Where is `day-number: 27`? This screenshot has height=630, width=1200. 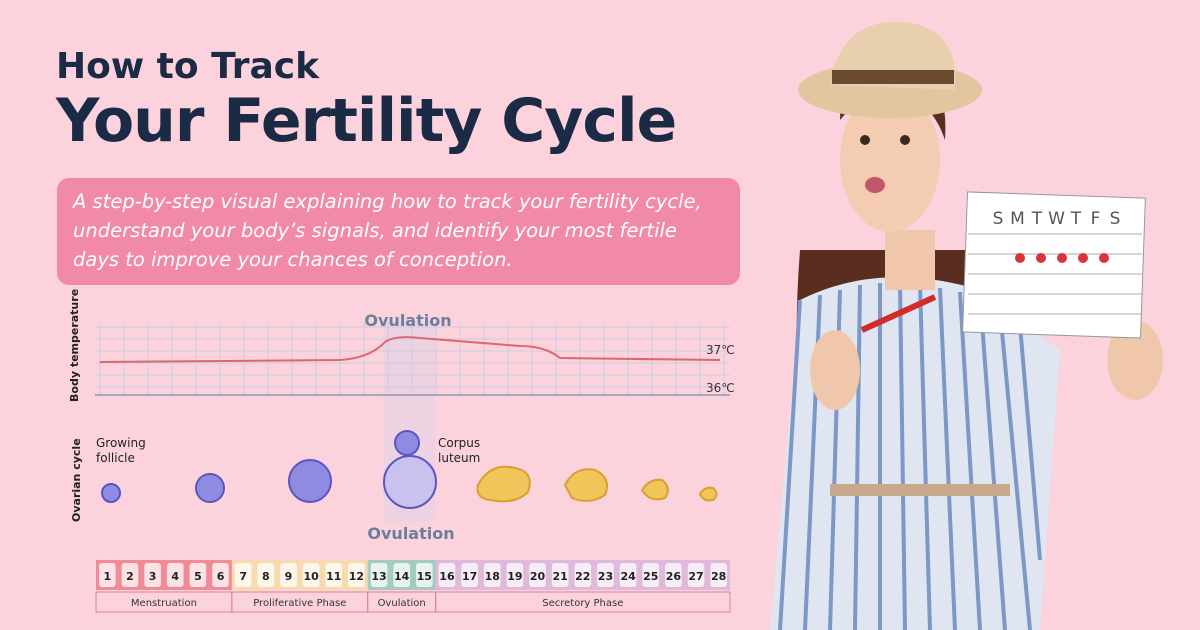 day-number: 27 is located at coordinates (695, 576).